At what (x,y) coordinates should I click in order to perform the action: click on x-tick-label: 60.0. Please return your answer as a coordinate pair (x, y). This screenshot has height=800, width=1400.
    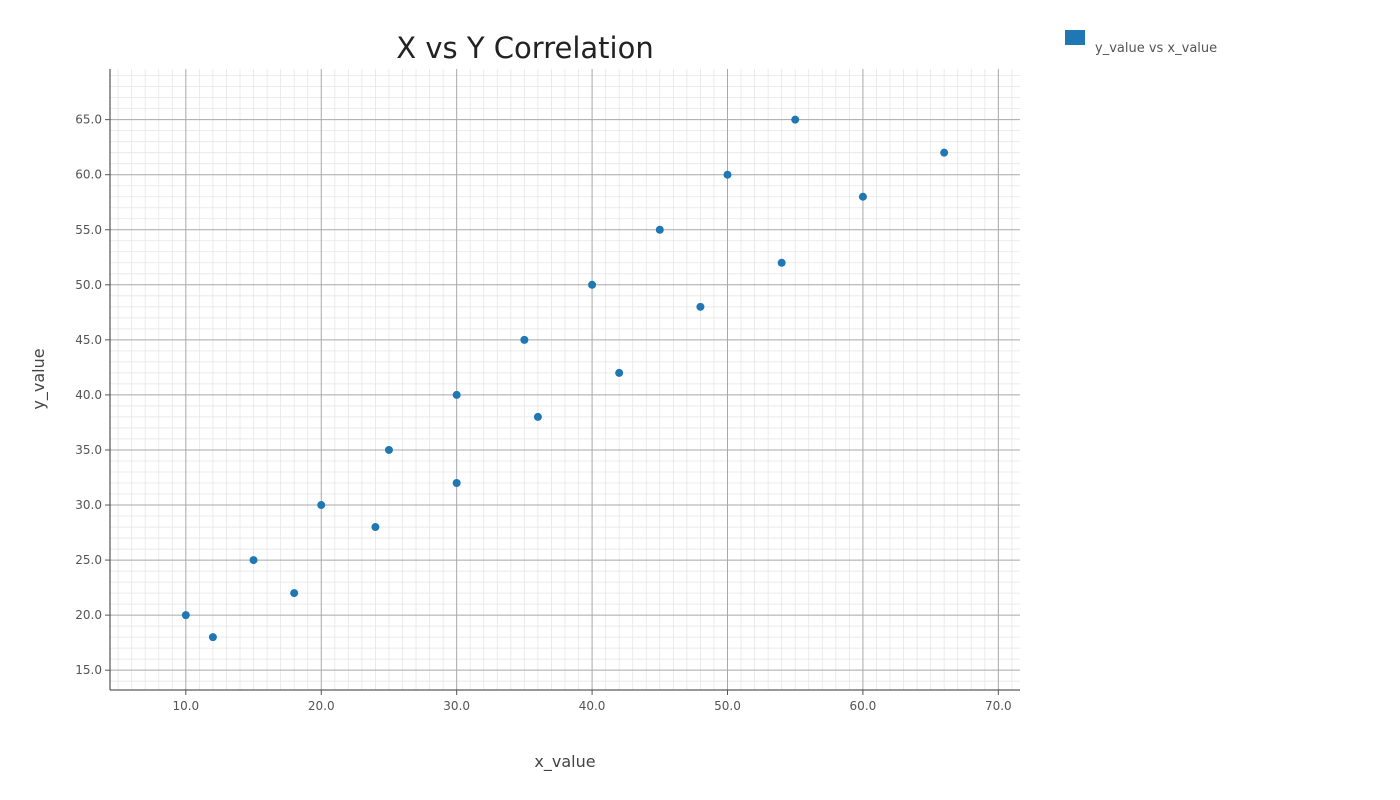
    Looking at the image, I should click on (863, 706).